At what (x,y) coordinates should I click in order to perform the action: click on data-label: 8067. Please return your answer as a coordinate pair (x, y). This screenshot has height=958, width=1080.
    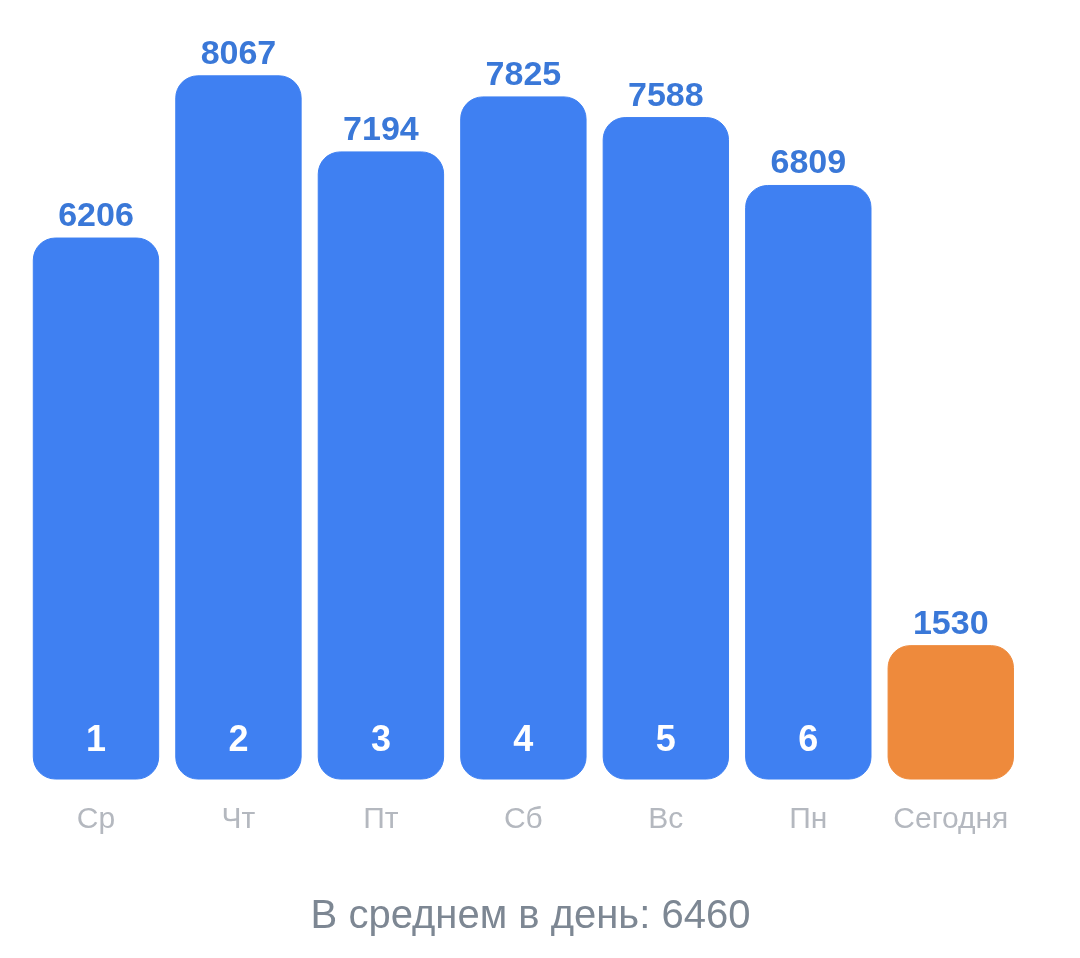
    Looking at the image, I should click on (238, 51).